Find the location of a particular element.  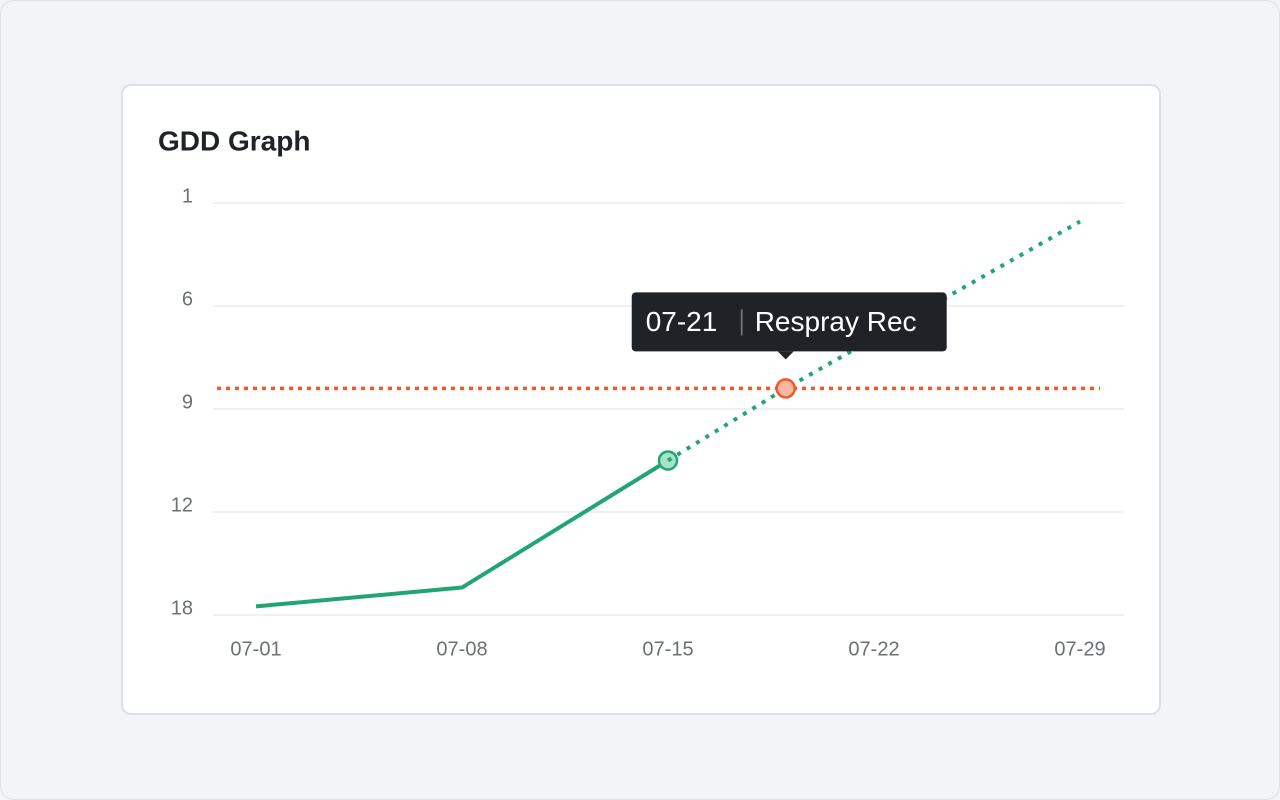

y-tick-label: 12 is located at coordinates (182, 505).